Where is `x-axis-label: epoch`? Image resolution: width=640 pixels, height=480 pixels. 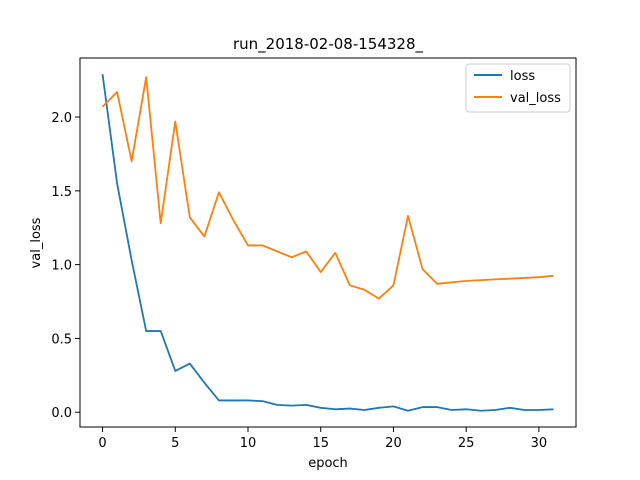
x-axis-label: epoch is located at coordinates (328, 463).